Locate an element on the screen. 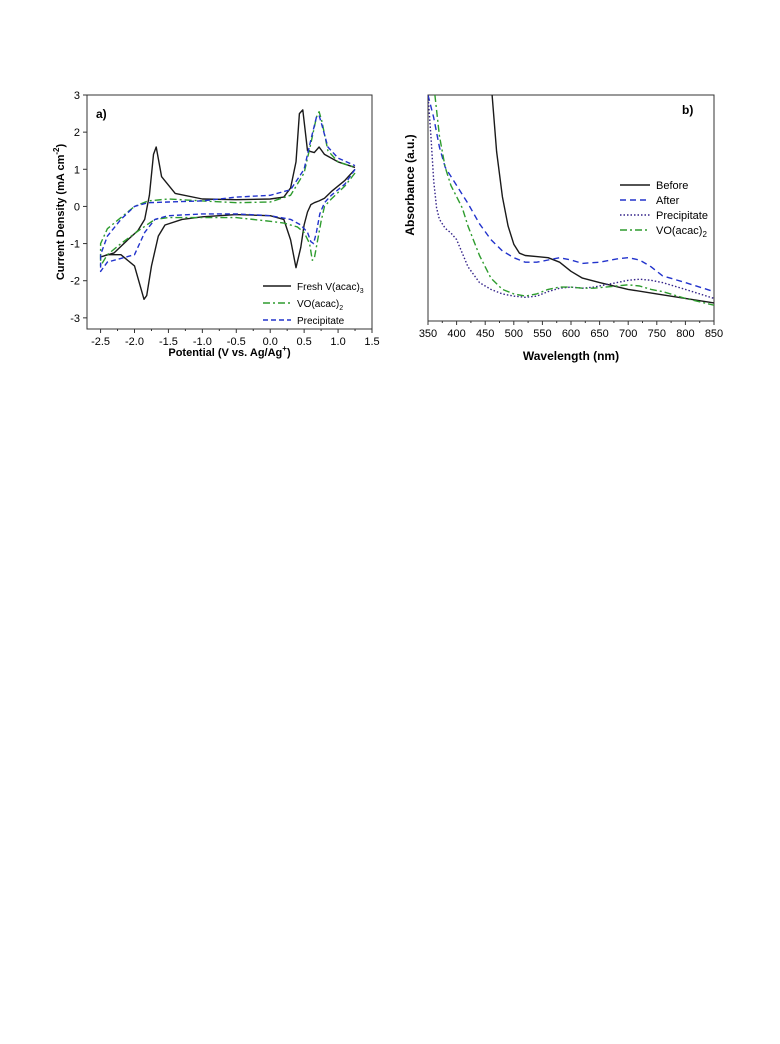 Image resolution: width=780 pixels, height=1044 pixels. x-tick-label: -2.5 is located at coordinates (100, 342).